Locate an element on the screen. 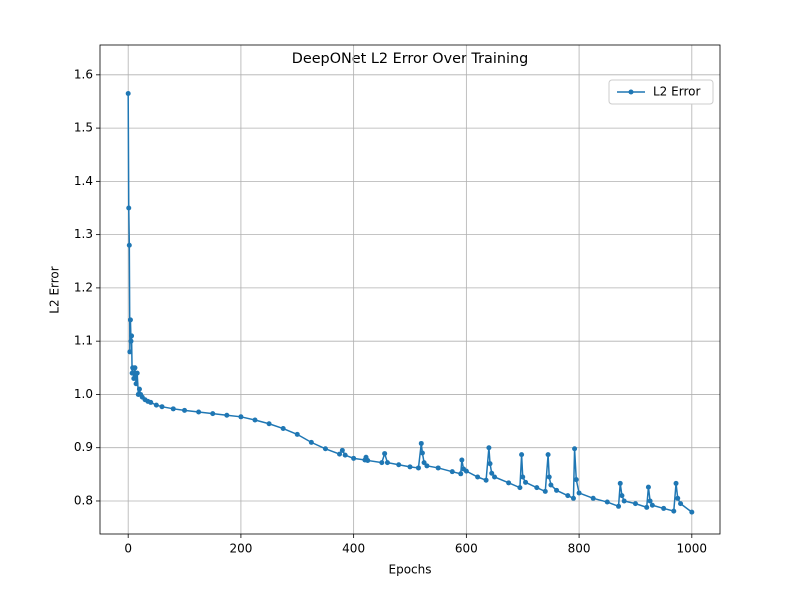  y-tick-label: 1.5 is located at coordinates (83, 128).